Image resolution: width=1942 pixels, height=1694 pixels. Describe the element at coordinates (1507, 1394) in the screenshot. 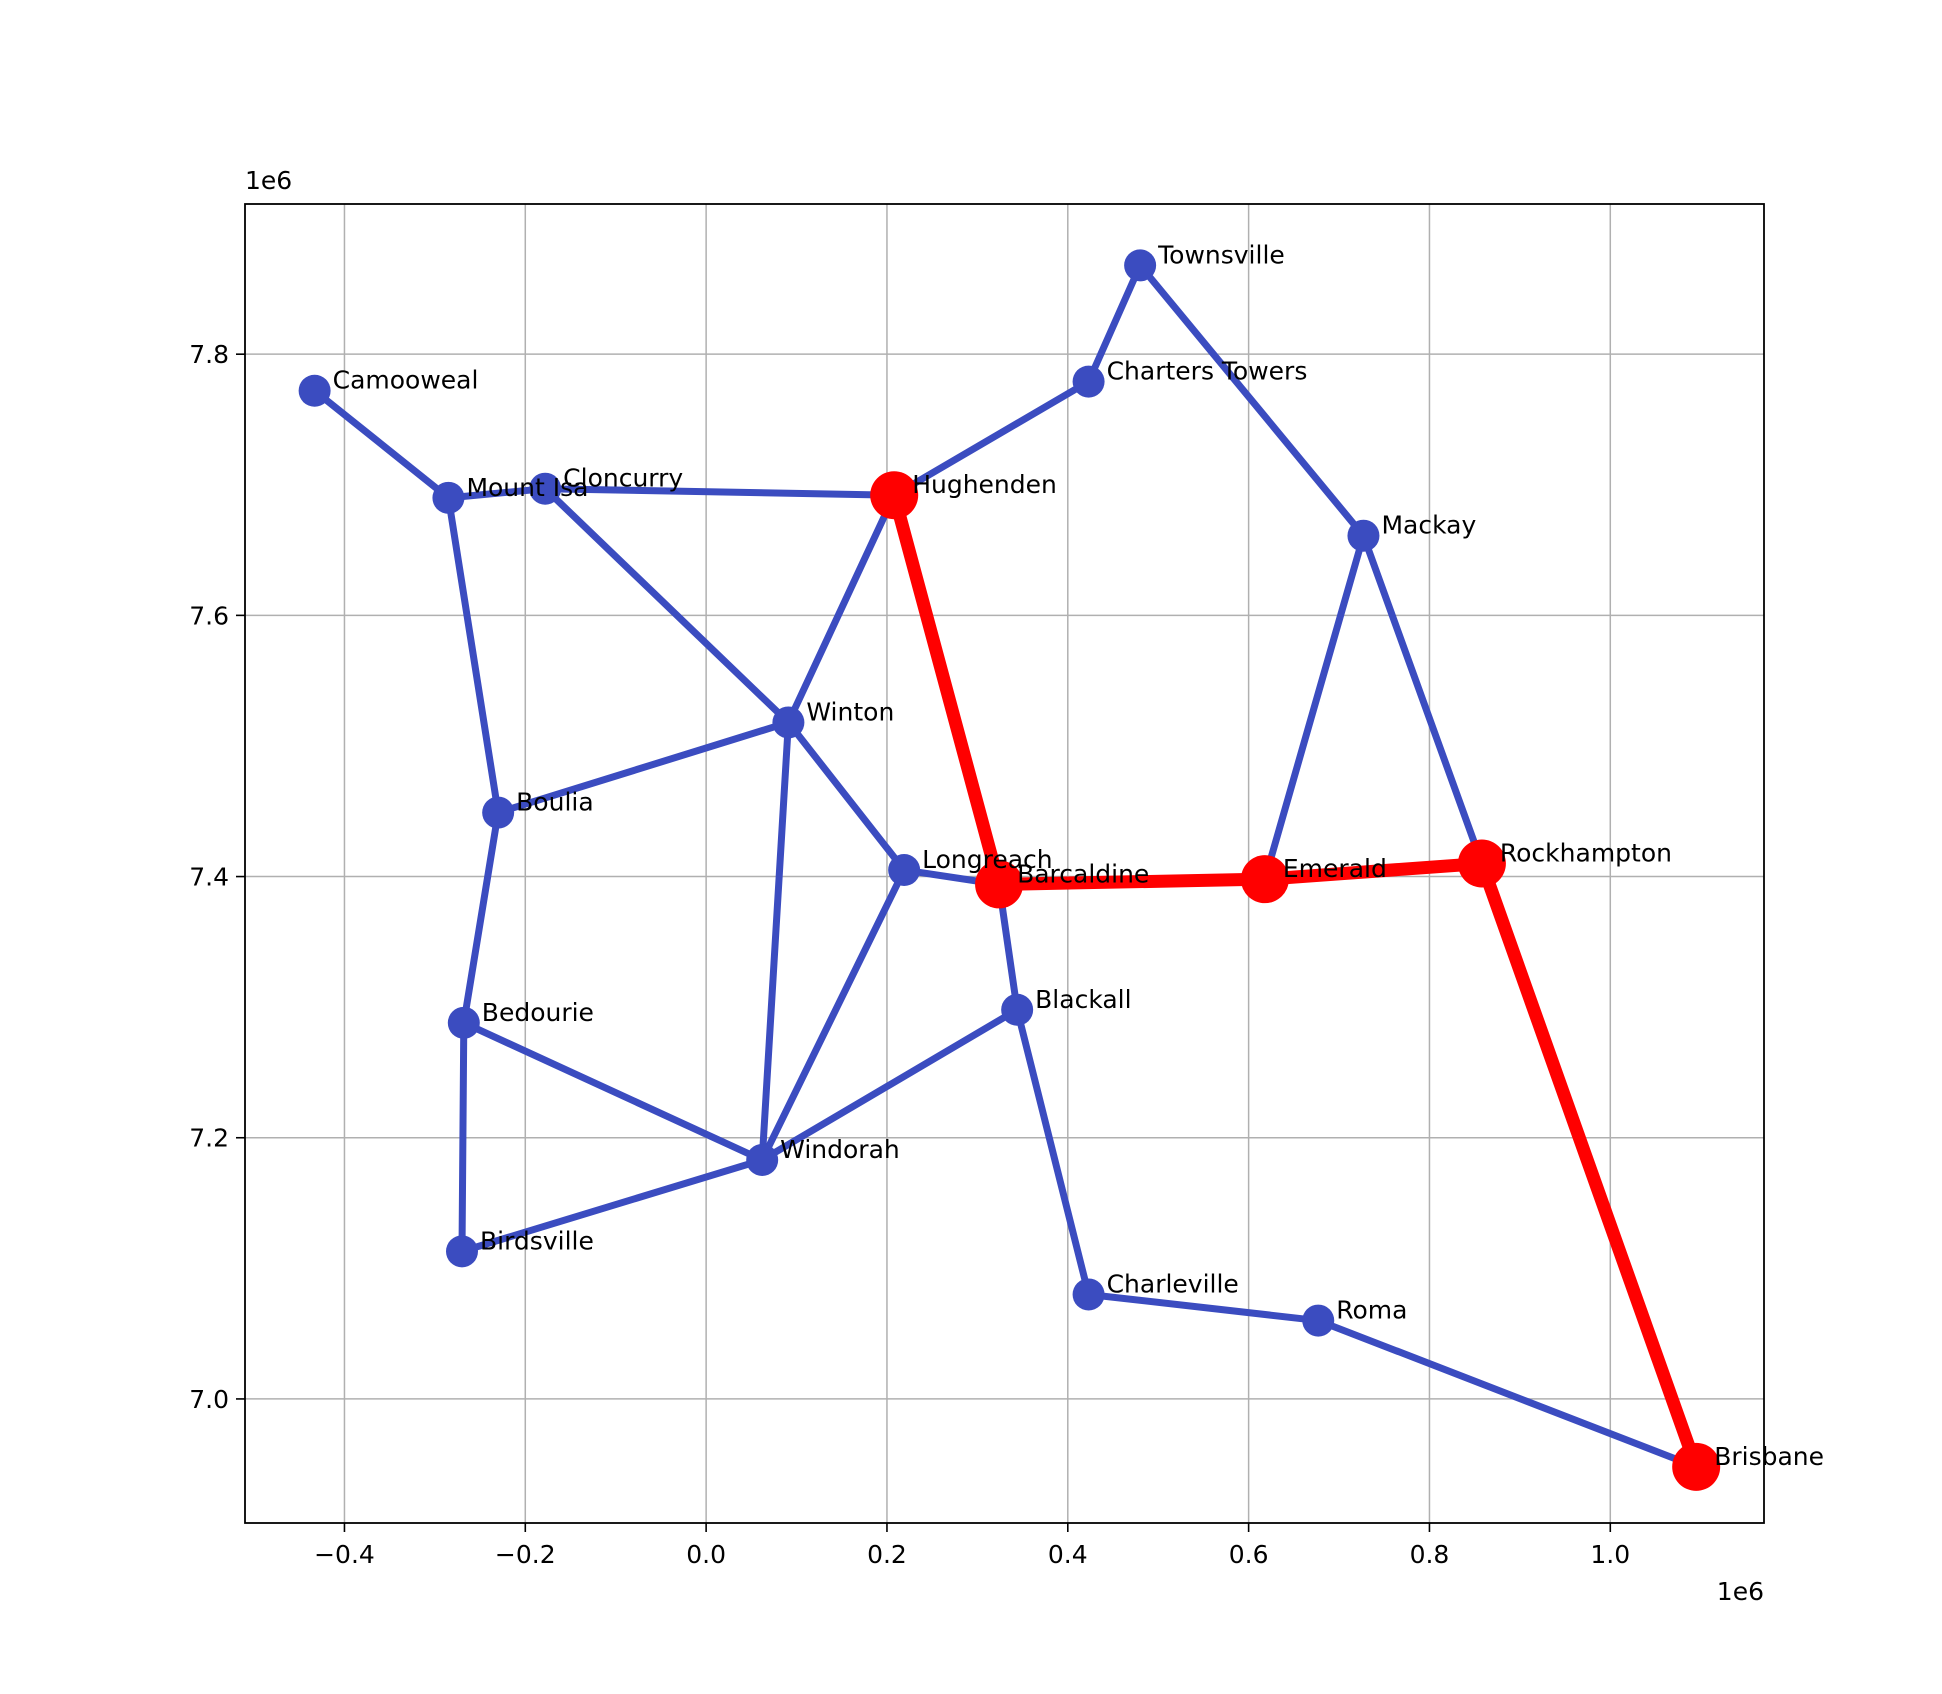

I see `edge-roma-brisbane` at that location.